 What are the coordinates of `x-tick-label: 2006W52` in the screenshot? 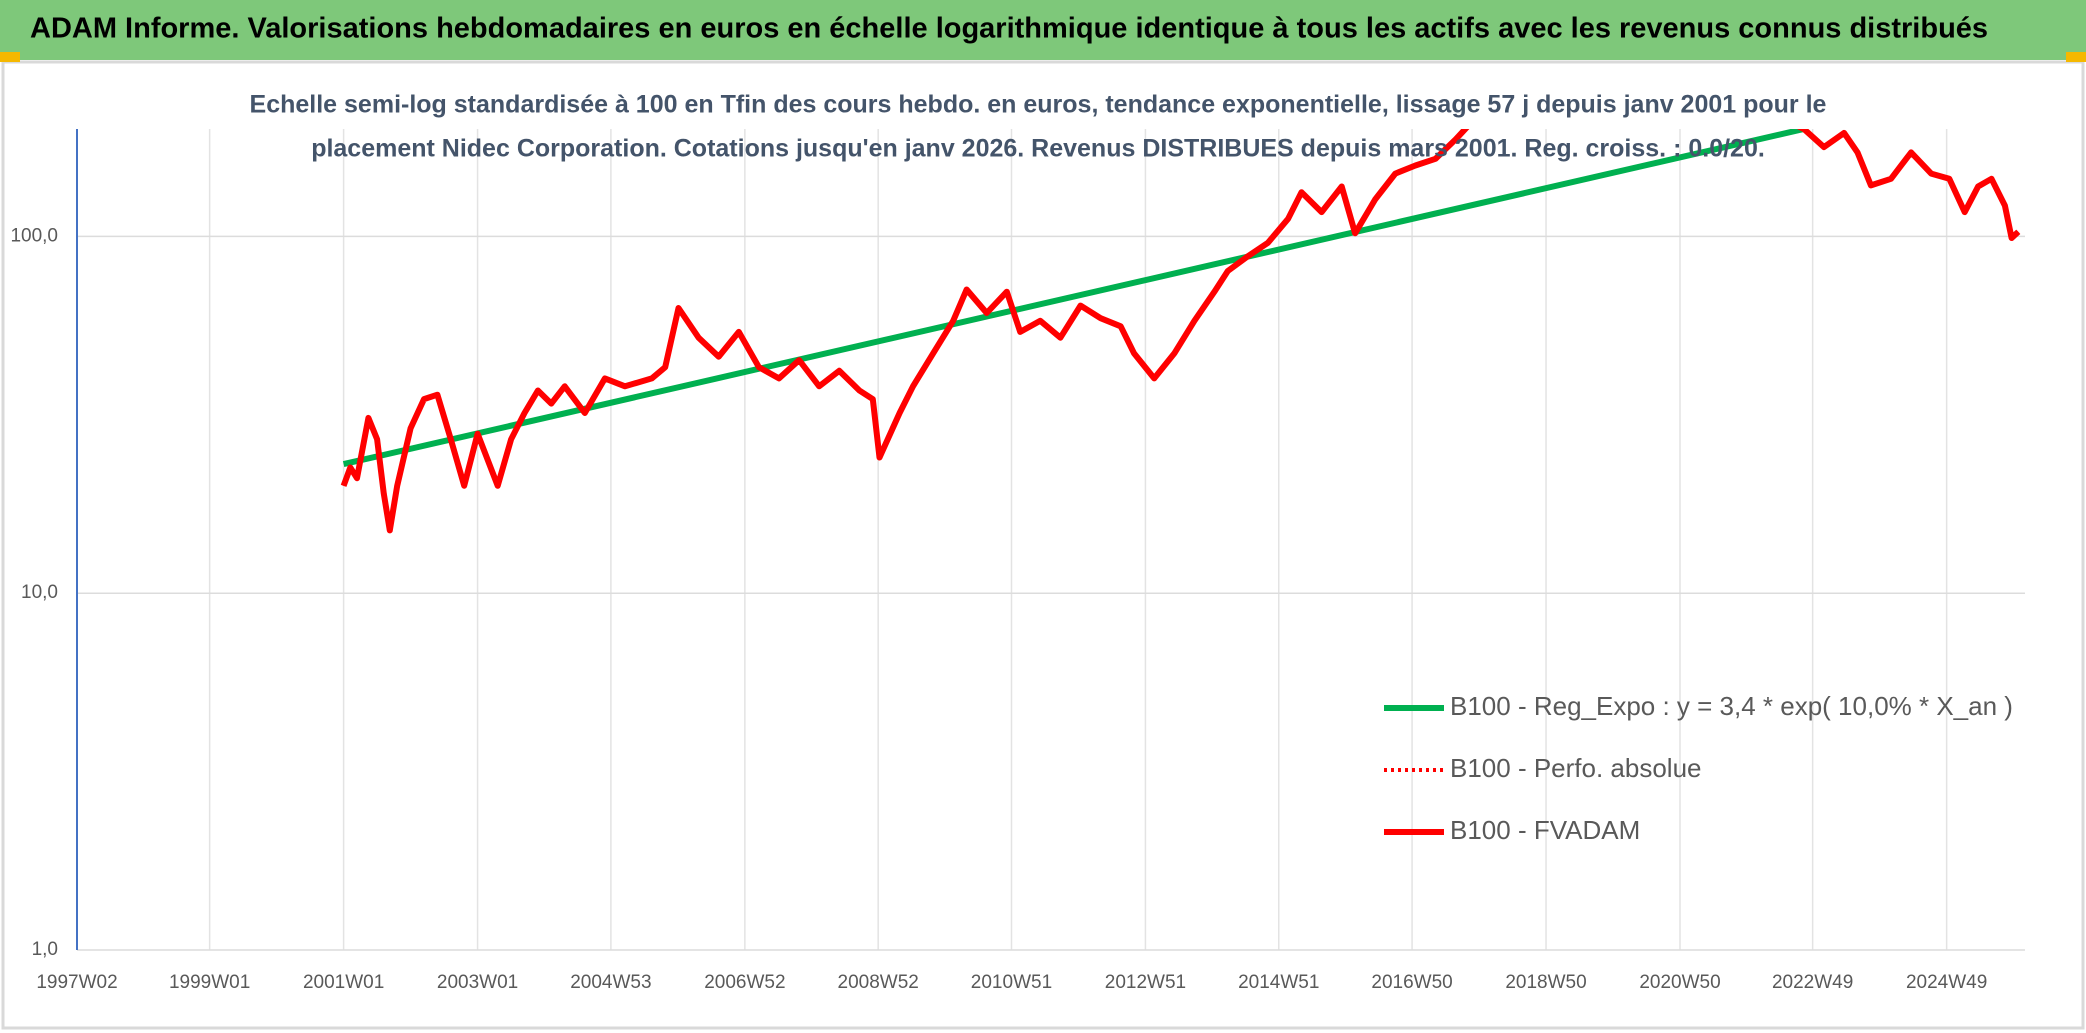 It's located at (744, 982).